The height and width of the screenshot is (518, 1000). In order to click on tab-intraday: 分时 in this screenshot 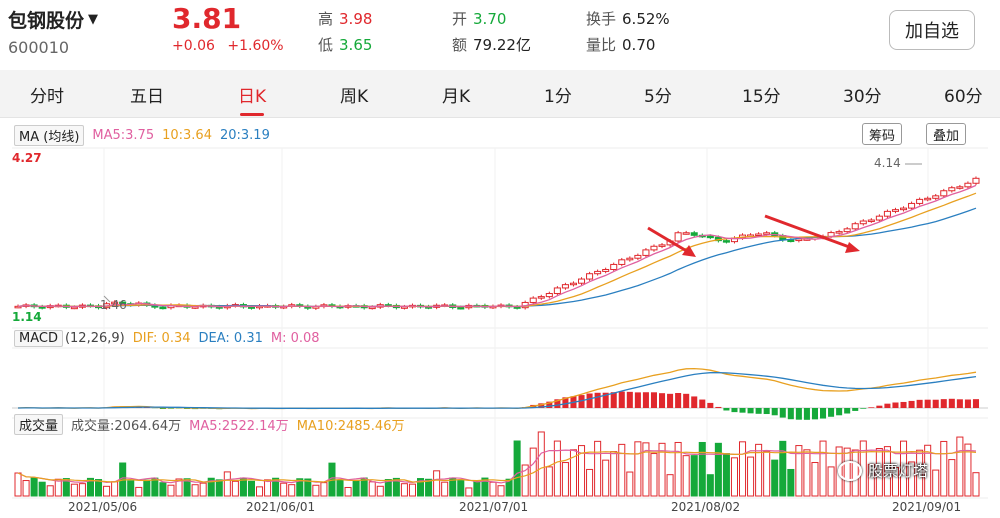, I will do `click(47, 97)`.